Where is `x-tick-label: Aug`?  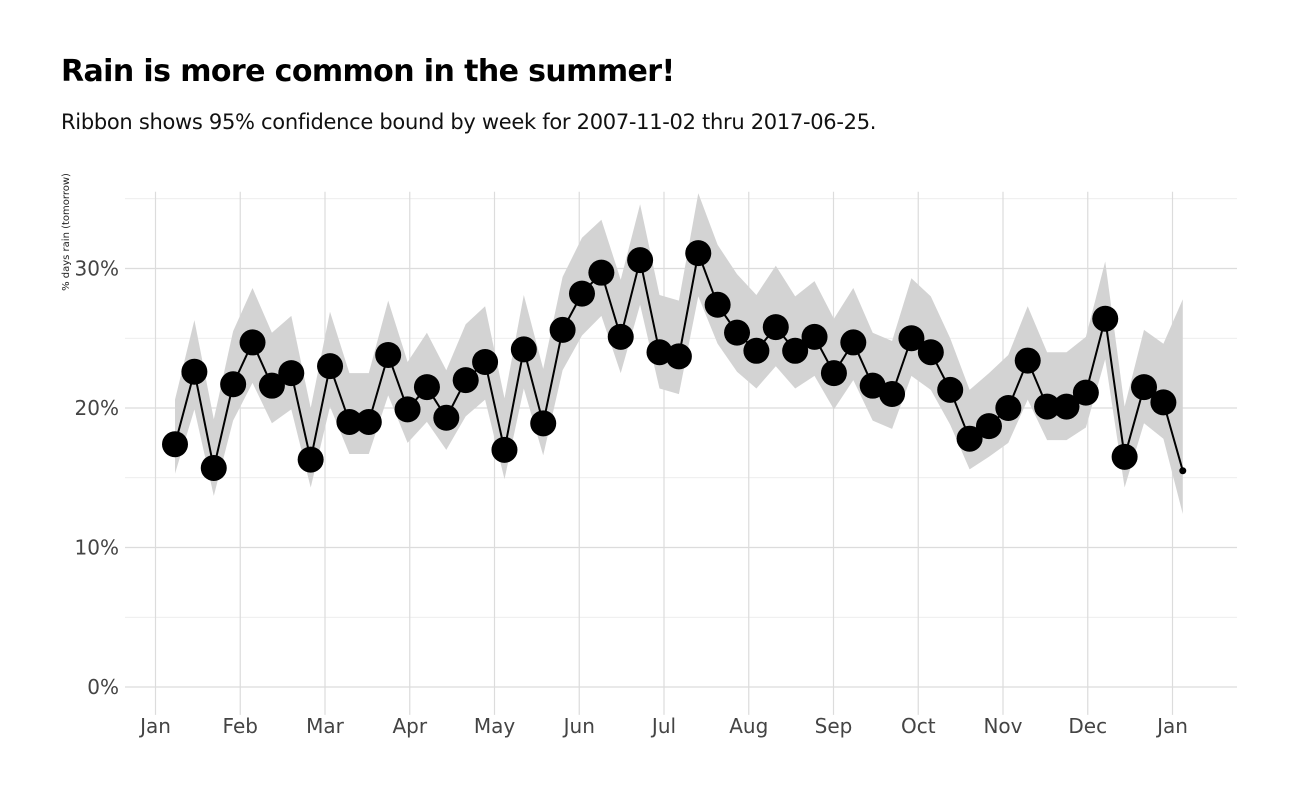 x-tick-label: Aug is located at coordinates (748, 726).